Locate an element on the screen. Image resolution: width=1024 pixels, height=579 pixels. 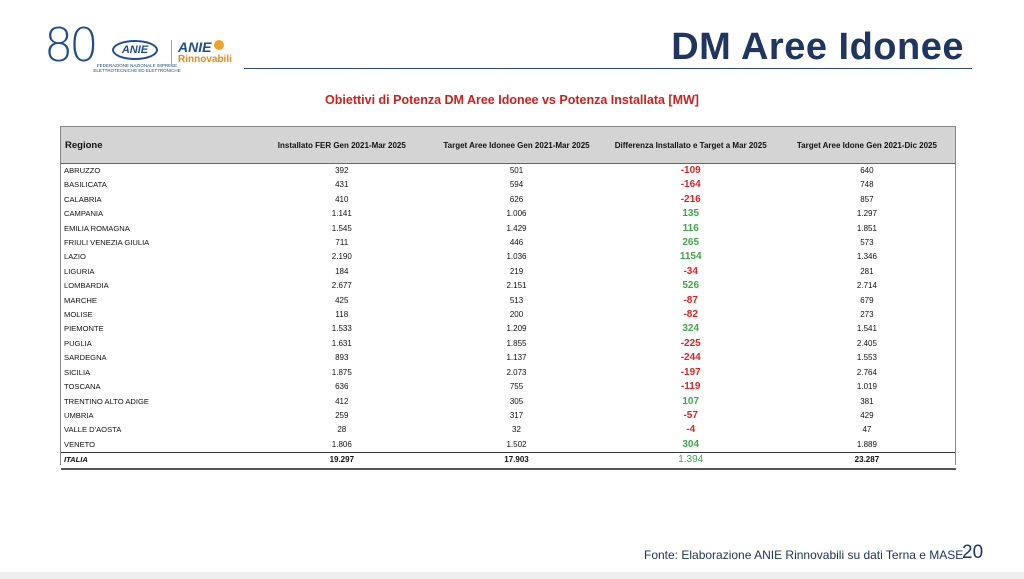
cell-differenza: 135 is located at coordinates (691, 214).